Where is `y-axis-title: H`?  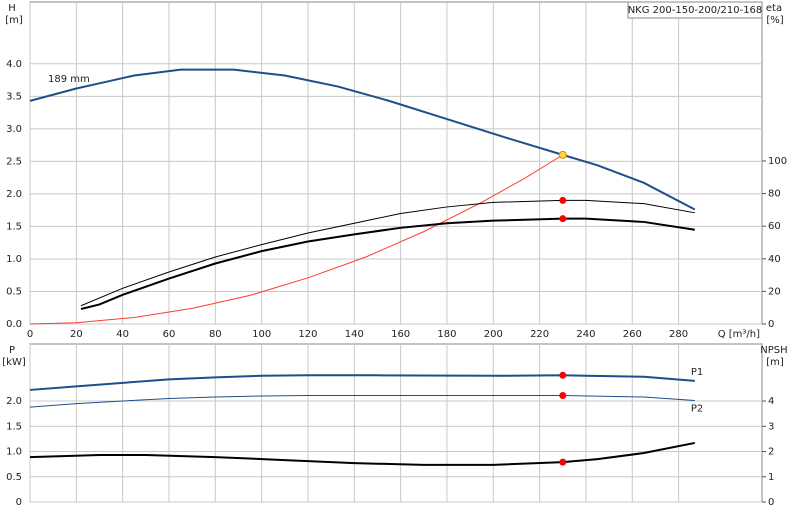 y-axis-title: H is located at coordinates (12, 8).